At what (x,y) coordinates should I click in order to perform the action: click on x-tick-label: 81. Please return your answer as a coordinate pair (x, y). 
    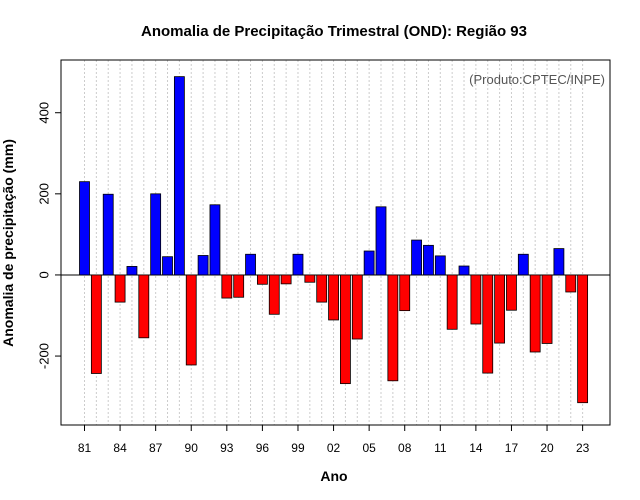
    Looking at the image, I should click on (85, 448).